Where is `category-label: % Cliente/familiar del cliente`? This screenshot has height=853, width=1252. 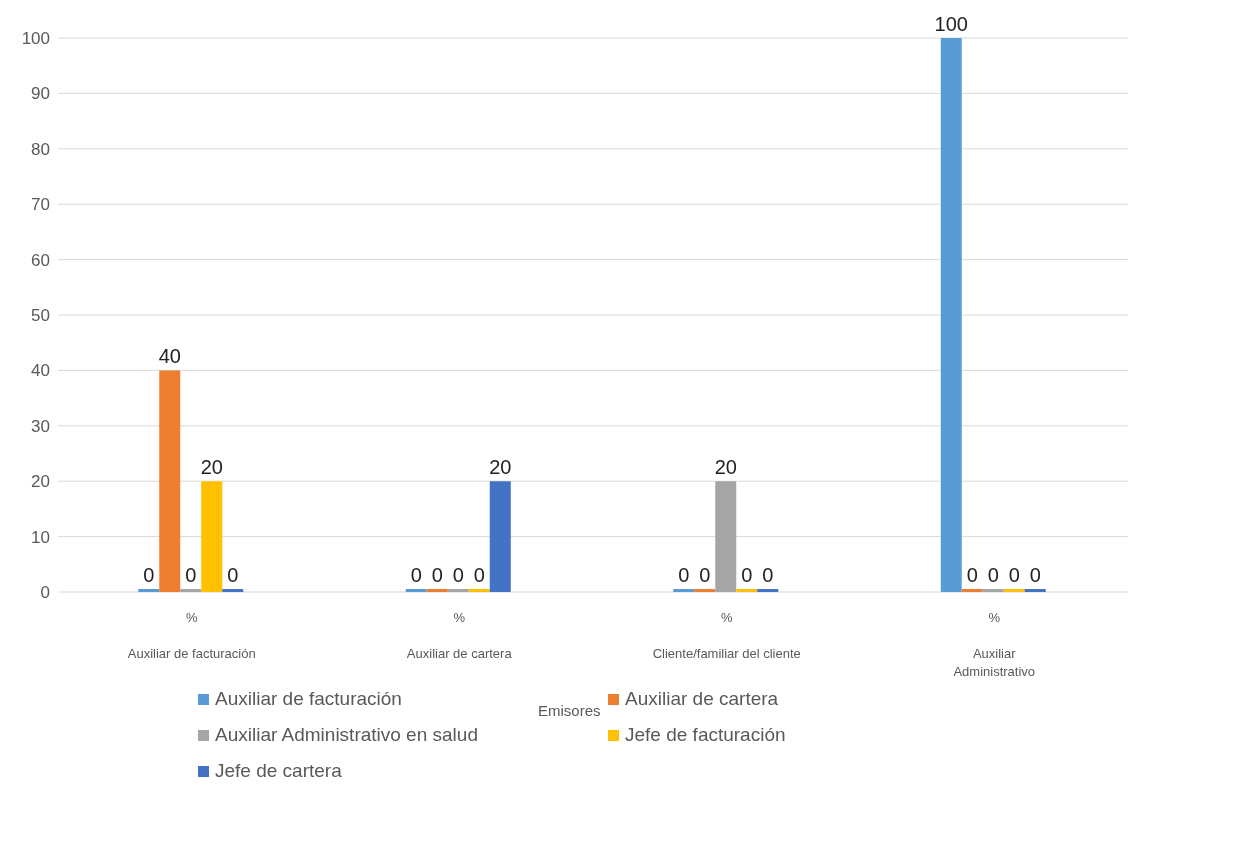 category-label: % Cliente/familiar del cliente is located at coordinates (726, 635).